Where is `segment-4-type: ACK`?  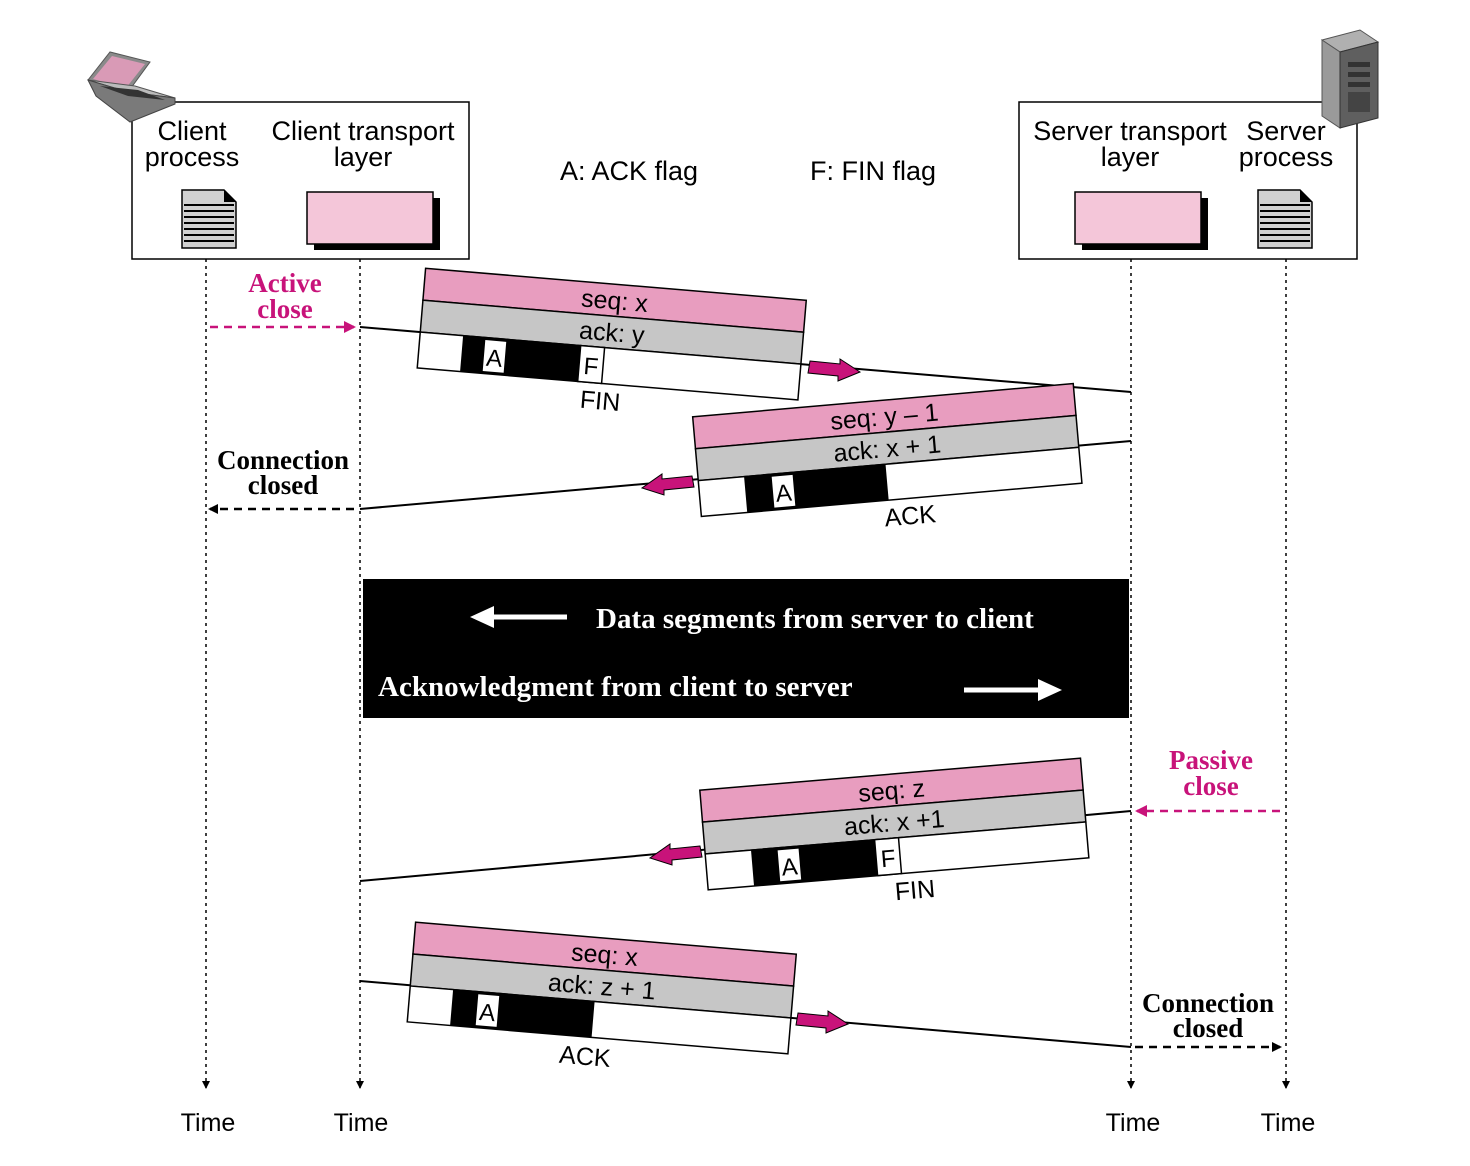 segment-4-type: ACK is located at coordinates (585, 1057).